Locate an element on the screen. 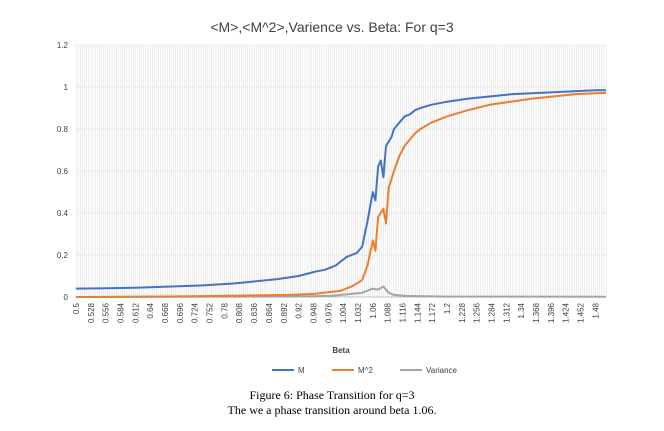 This screenshot has height=431, width=664. x-tick-label: 0.612 is located at coordinates (135, 312).